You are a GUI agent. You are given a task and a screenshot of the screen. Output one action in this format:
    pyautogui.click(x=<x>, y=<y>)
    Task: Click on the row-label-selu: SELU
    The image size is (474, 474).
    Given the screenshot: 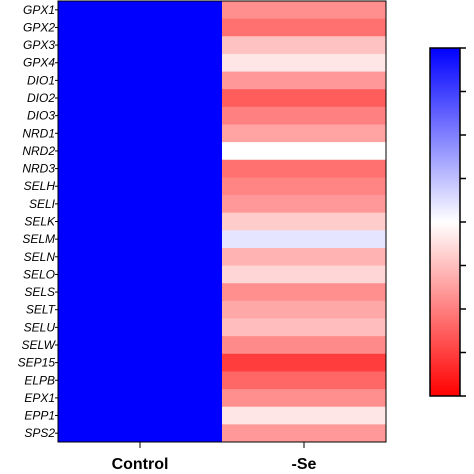 What is the action you would take?
    pyautogui.click(x=40, y=327)
    